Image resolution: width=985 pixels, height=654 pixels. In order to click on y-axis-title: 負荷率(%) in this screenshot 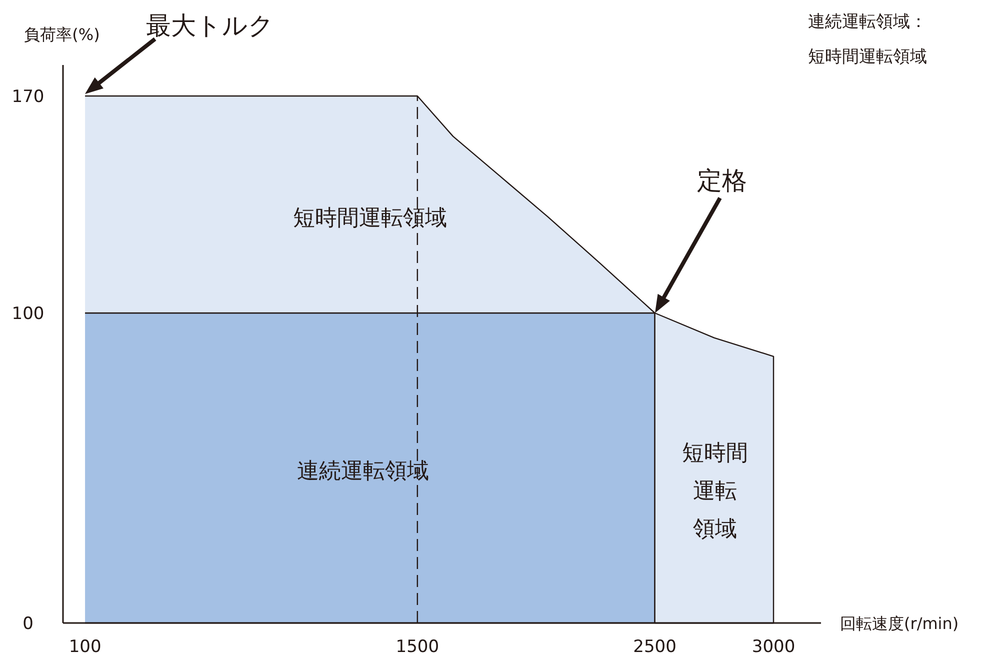, I will do `click(62, 34)`.